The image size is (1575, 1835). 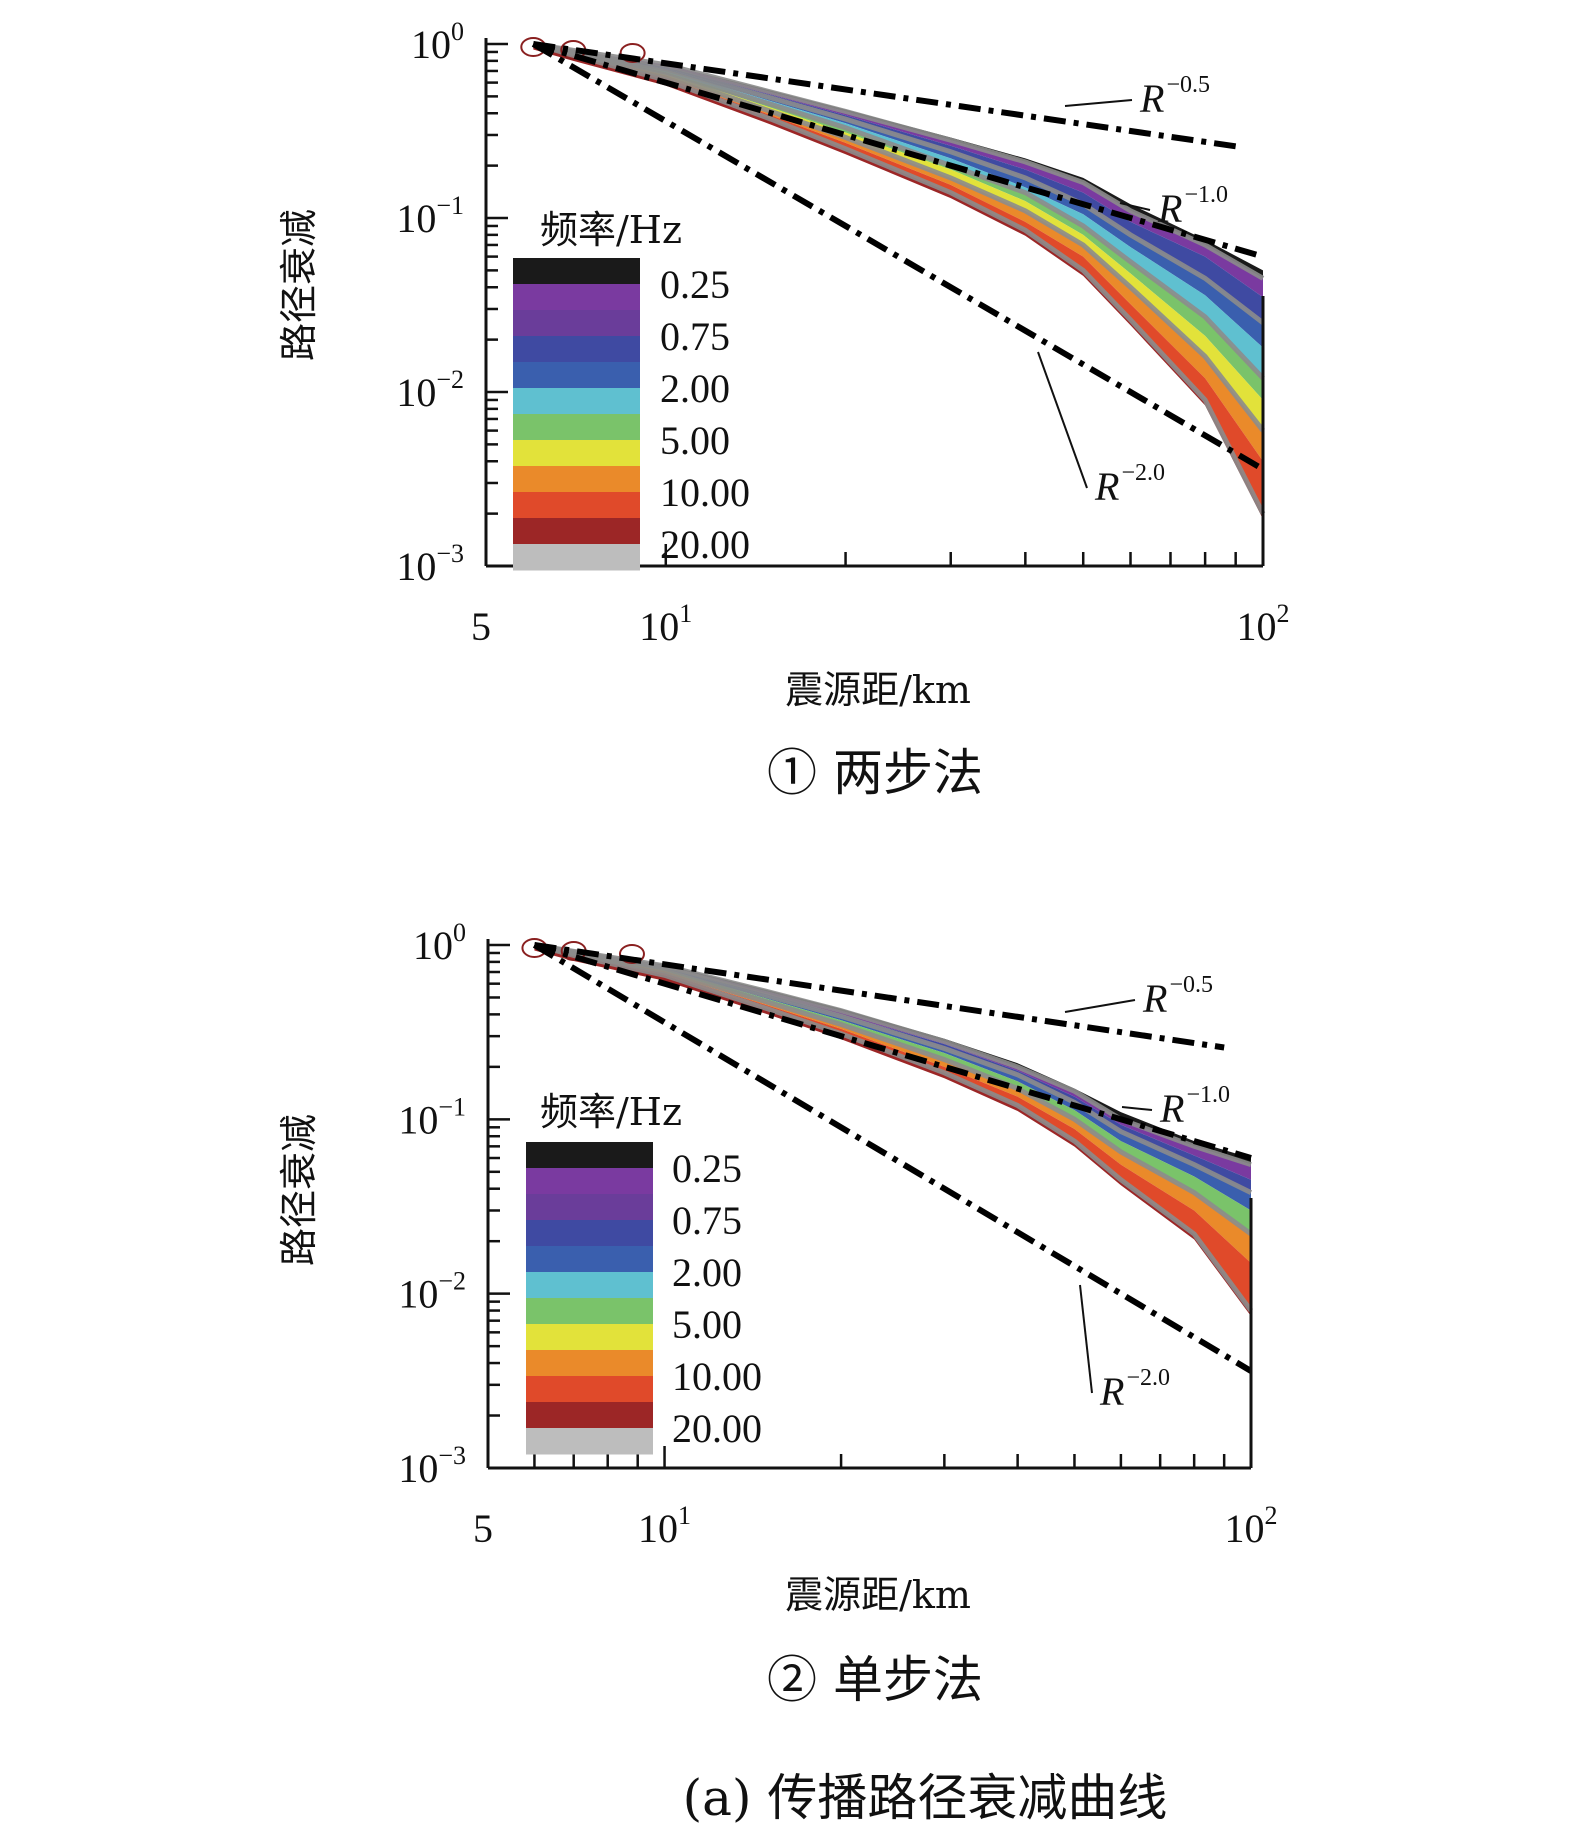 What do you see at coordinates (875, 1680) in the screenshot?
I see `panel-caption: ② 单步法` at bounding box center [875, 1680].